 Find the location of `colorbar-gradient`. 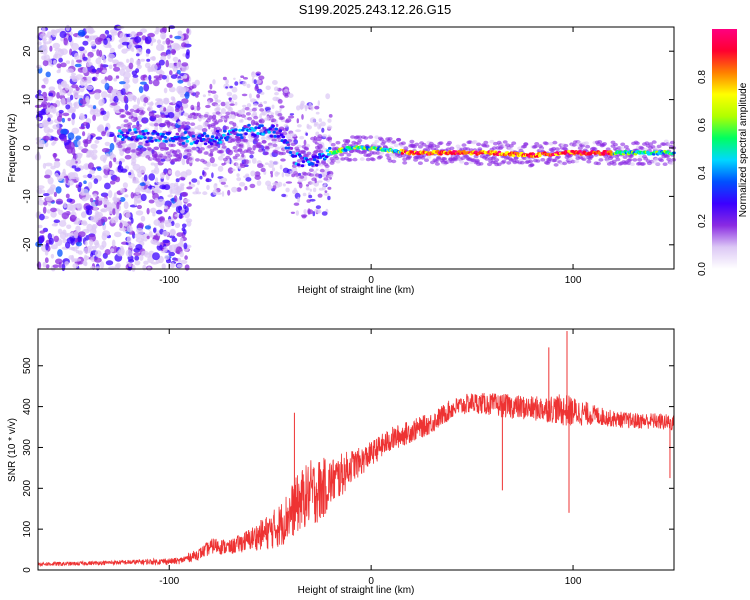

colorbar-gradient is located at coordinates (724, 149).